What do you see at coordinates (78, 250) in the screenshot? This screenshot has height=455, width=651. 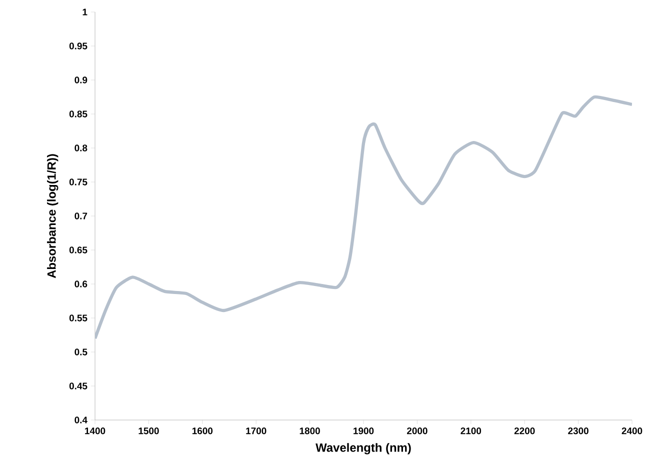 I see `y-tick-label: 0.65` at bounding box center [78, 250].